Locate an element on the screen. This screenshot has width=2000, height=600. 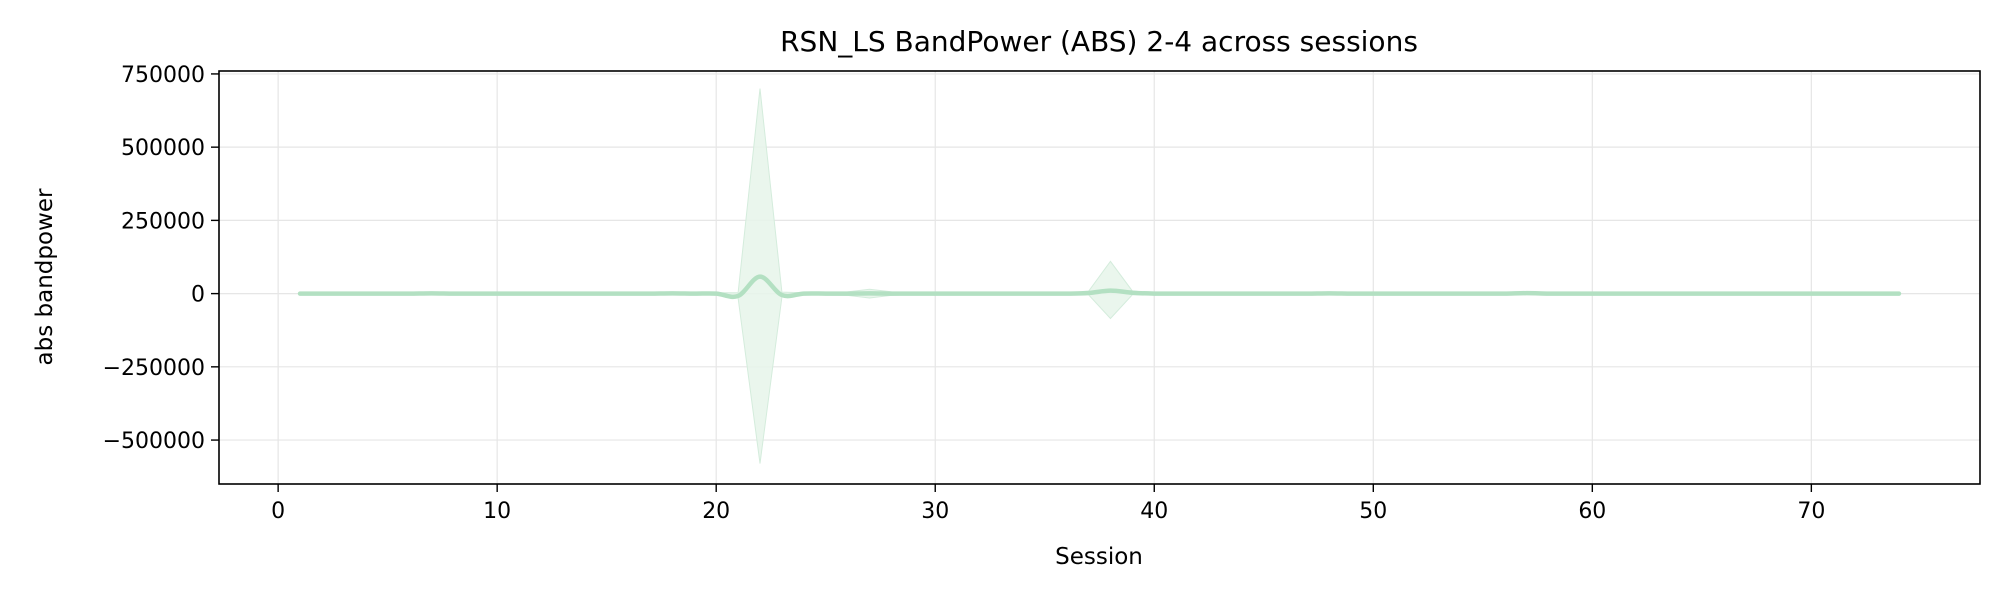
x-tick-label: 10 is located at coordinates (497, 511).